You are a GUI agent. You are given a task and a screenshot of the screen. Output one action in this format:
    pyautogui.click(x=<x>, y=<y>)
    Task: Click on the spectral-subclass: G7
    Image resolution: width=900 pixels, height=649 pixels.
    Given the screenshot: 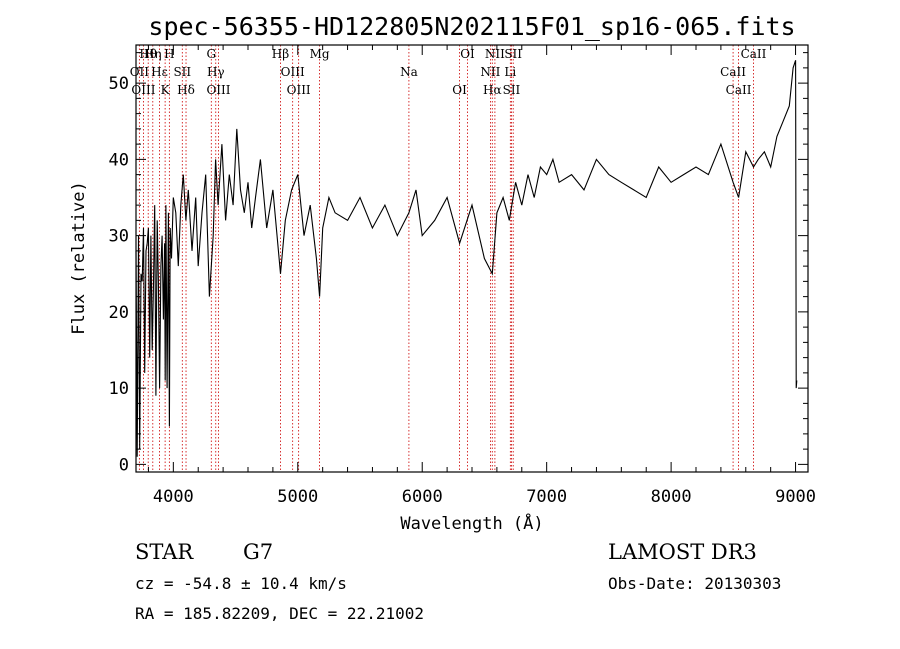 What is the action you would take?
    pyautogui.click(x=258, y=552)
    